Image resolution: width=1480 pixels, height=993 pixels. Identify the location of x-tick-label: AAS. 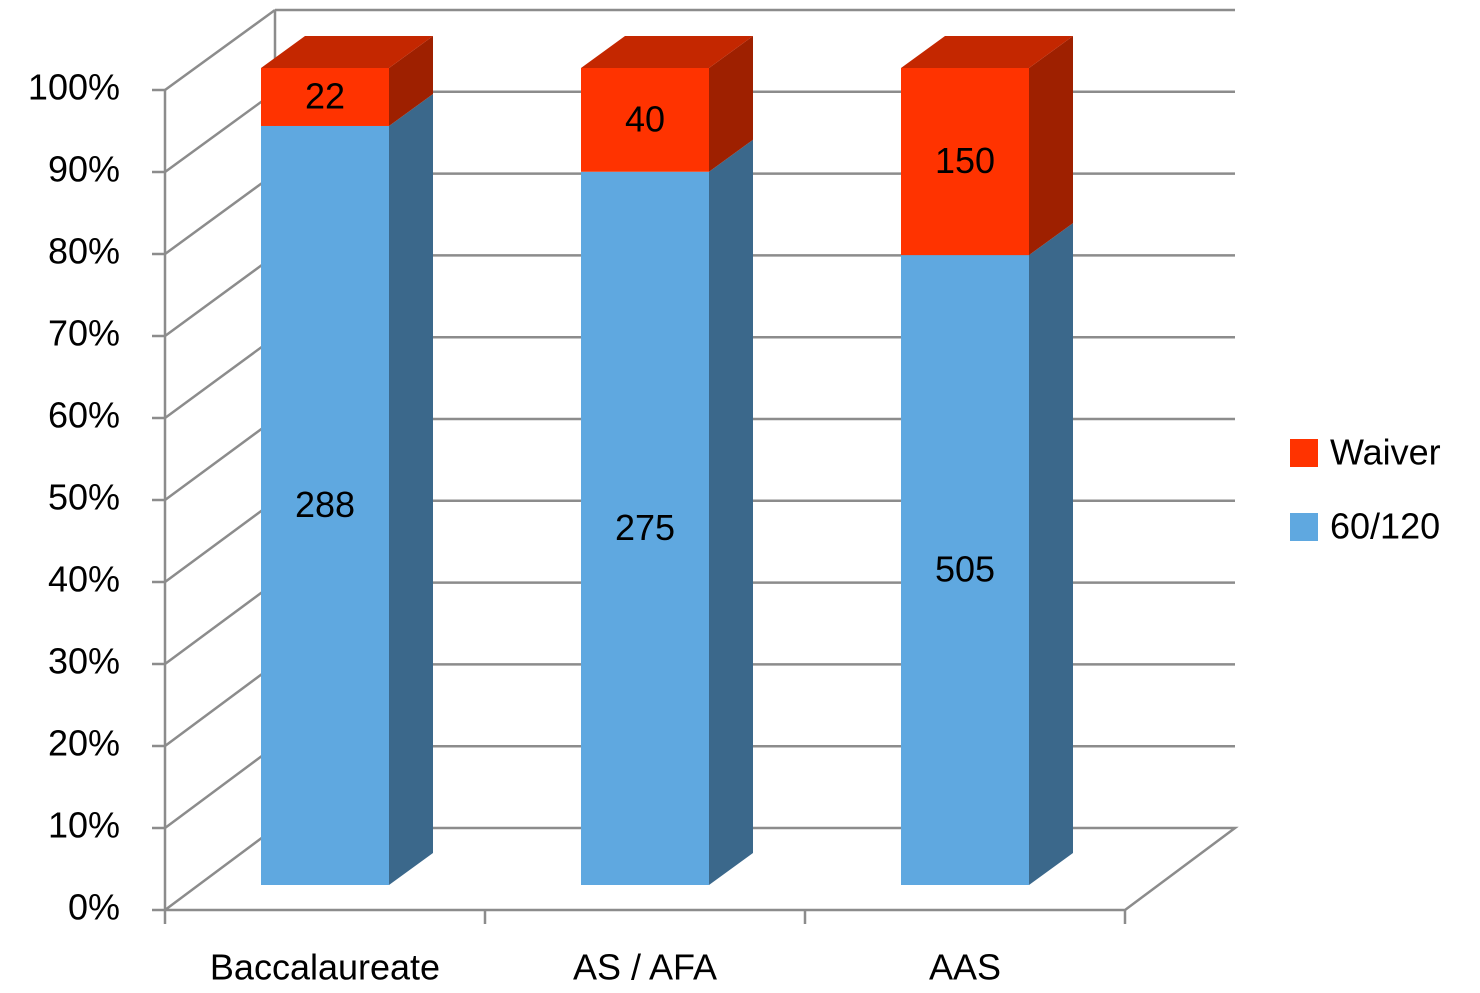
(965, 967).